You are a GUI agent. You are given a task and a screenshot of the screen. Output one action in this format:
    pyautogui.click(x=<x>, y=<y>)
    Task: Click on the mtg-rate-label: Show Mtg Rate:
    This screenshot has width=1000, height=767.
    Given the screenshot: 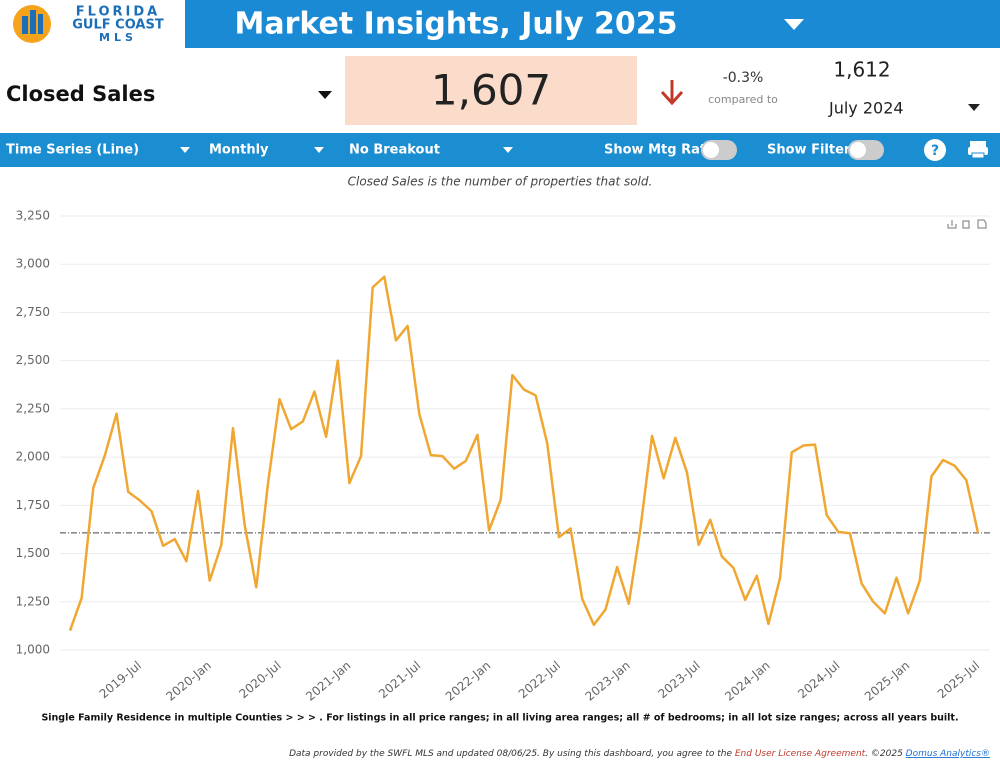 What is the action you would take?
    pyautogui.click(x=662, y=150)
    